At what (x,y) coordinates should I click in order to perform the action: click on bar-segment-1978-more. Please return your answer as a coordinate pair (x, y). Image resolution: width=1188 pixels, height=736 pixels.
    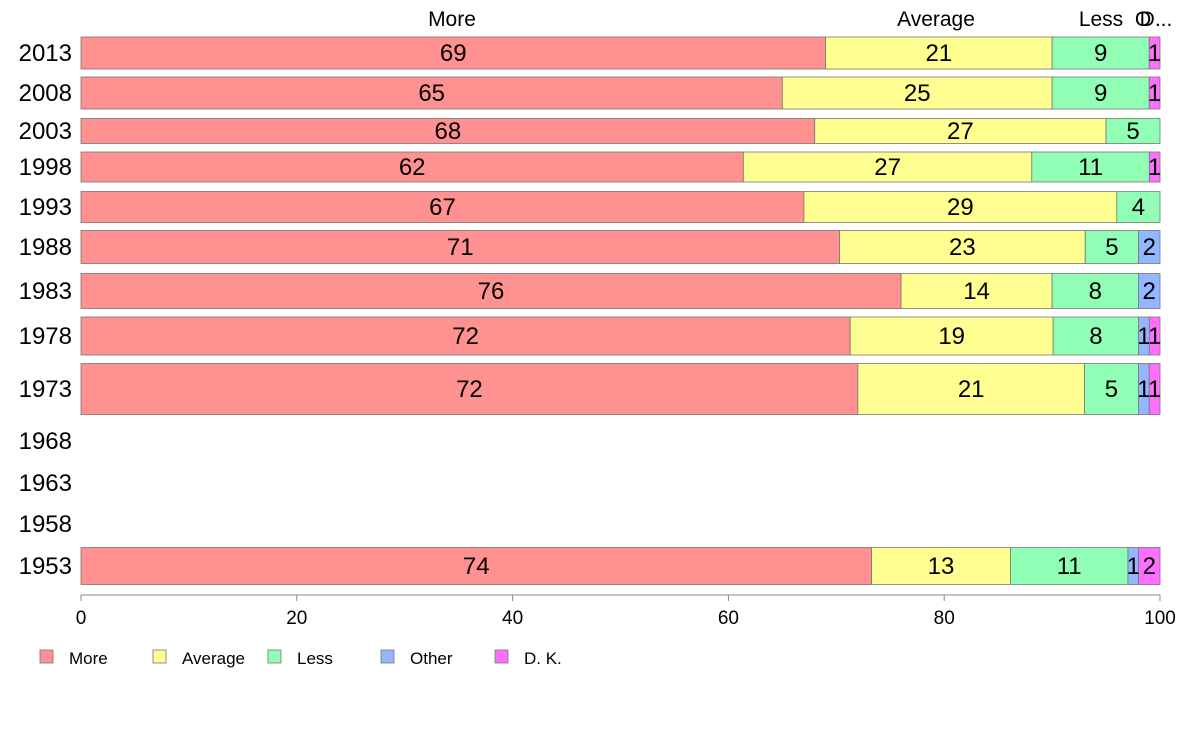
    Looking at the image, I should click on (465, 336).